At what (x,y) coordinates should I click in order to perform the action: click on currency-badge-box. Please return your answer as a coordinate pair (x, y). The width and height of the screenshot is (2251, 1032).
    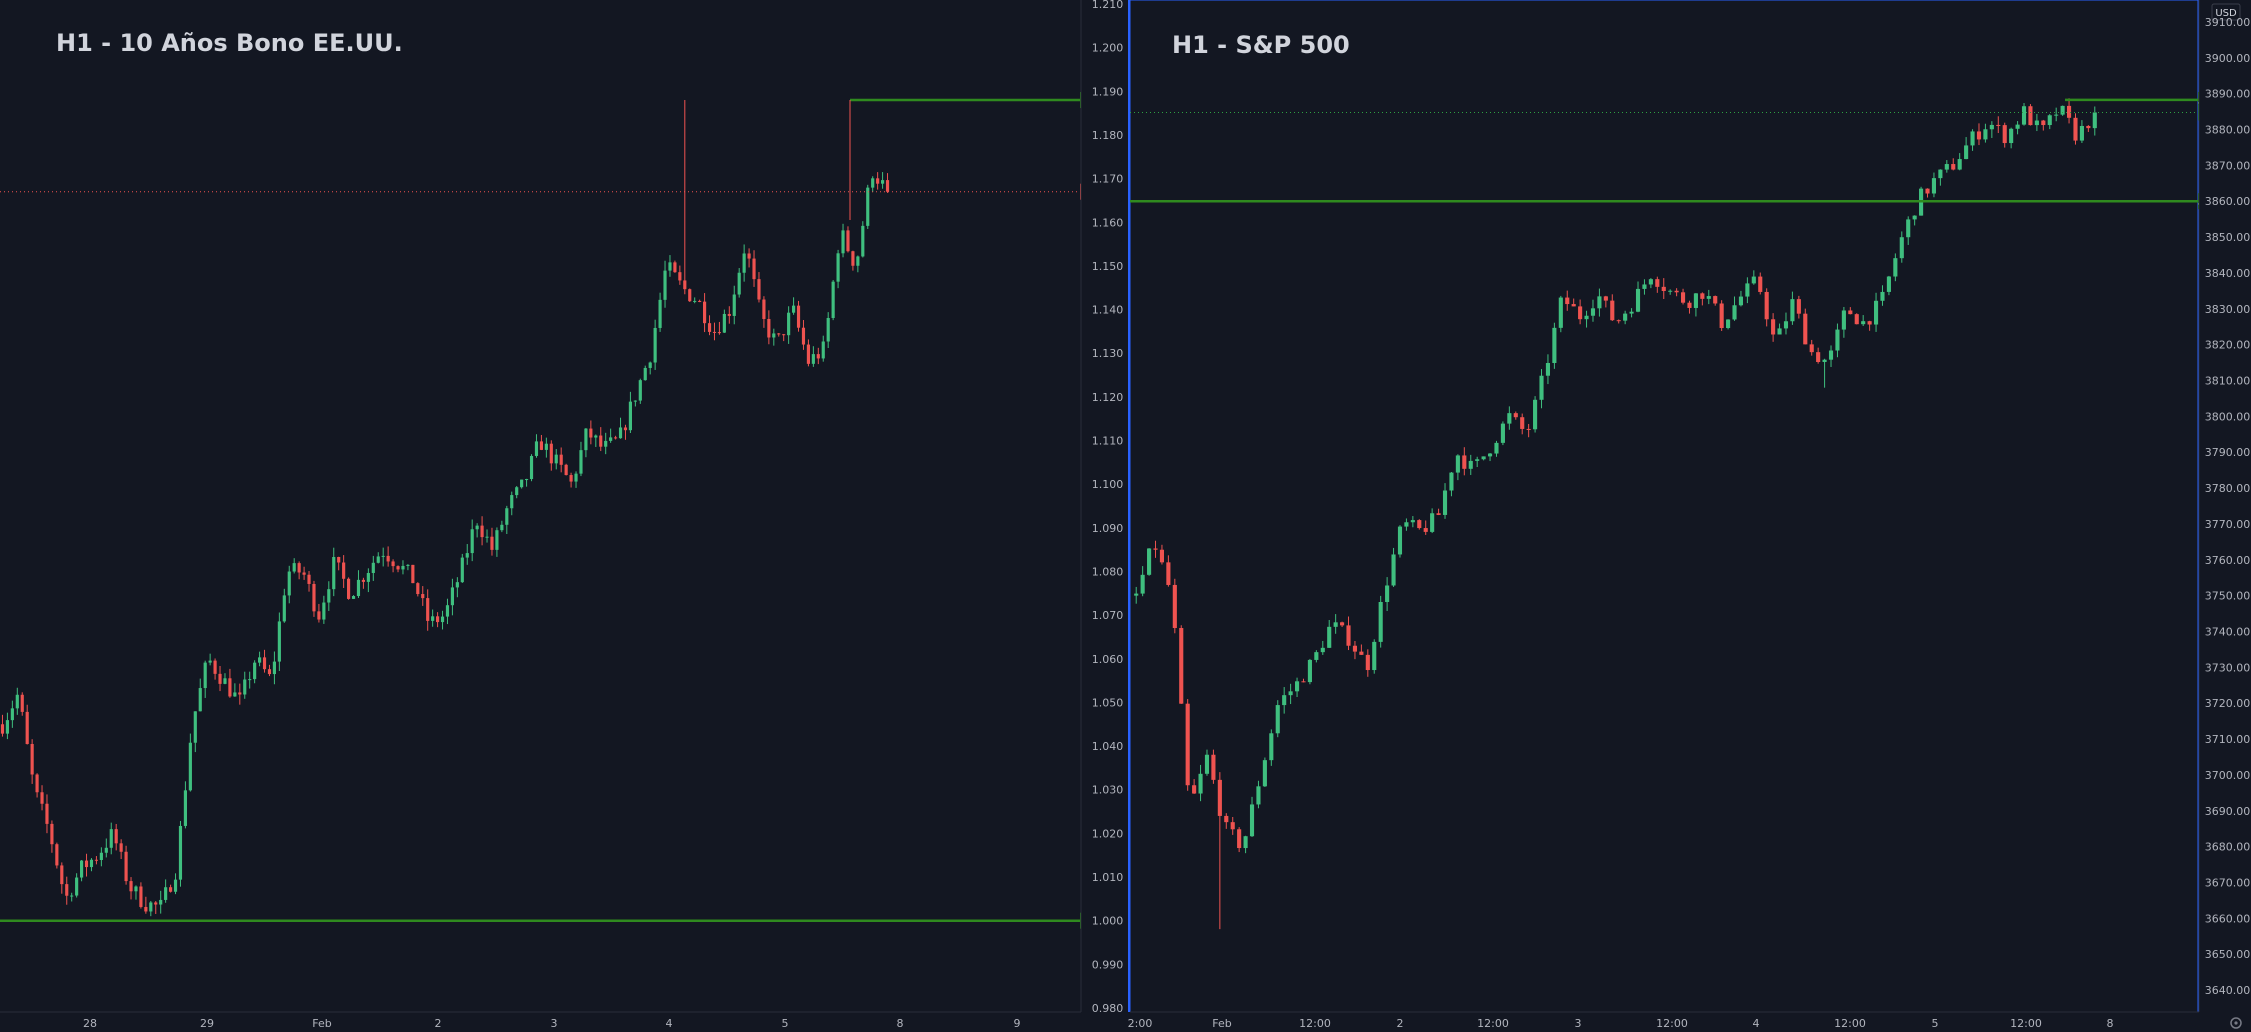
    Looking at the image, I should click on (2226, 12).